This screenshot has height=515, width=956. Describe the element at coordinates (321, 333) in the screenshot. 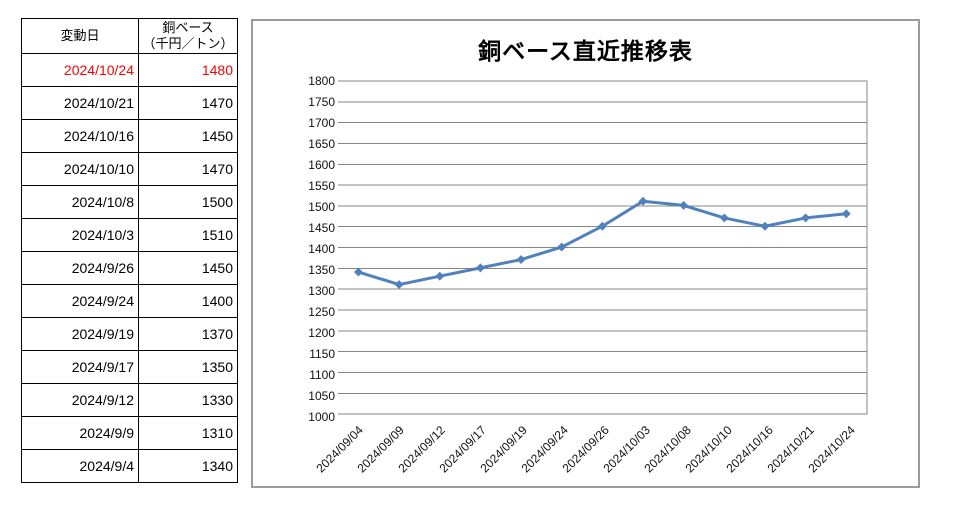

I see `y-axis-label: 1200` at that location.